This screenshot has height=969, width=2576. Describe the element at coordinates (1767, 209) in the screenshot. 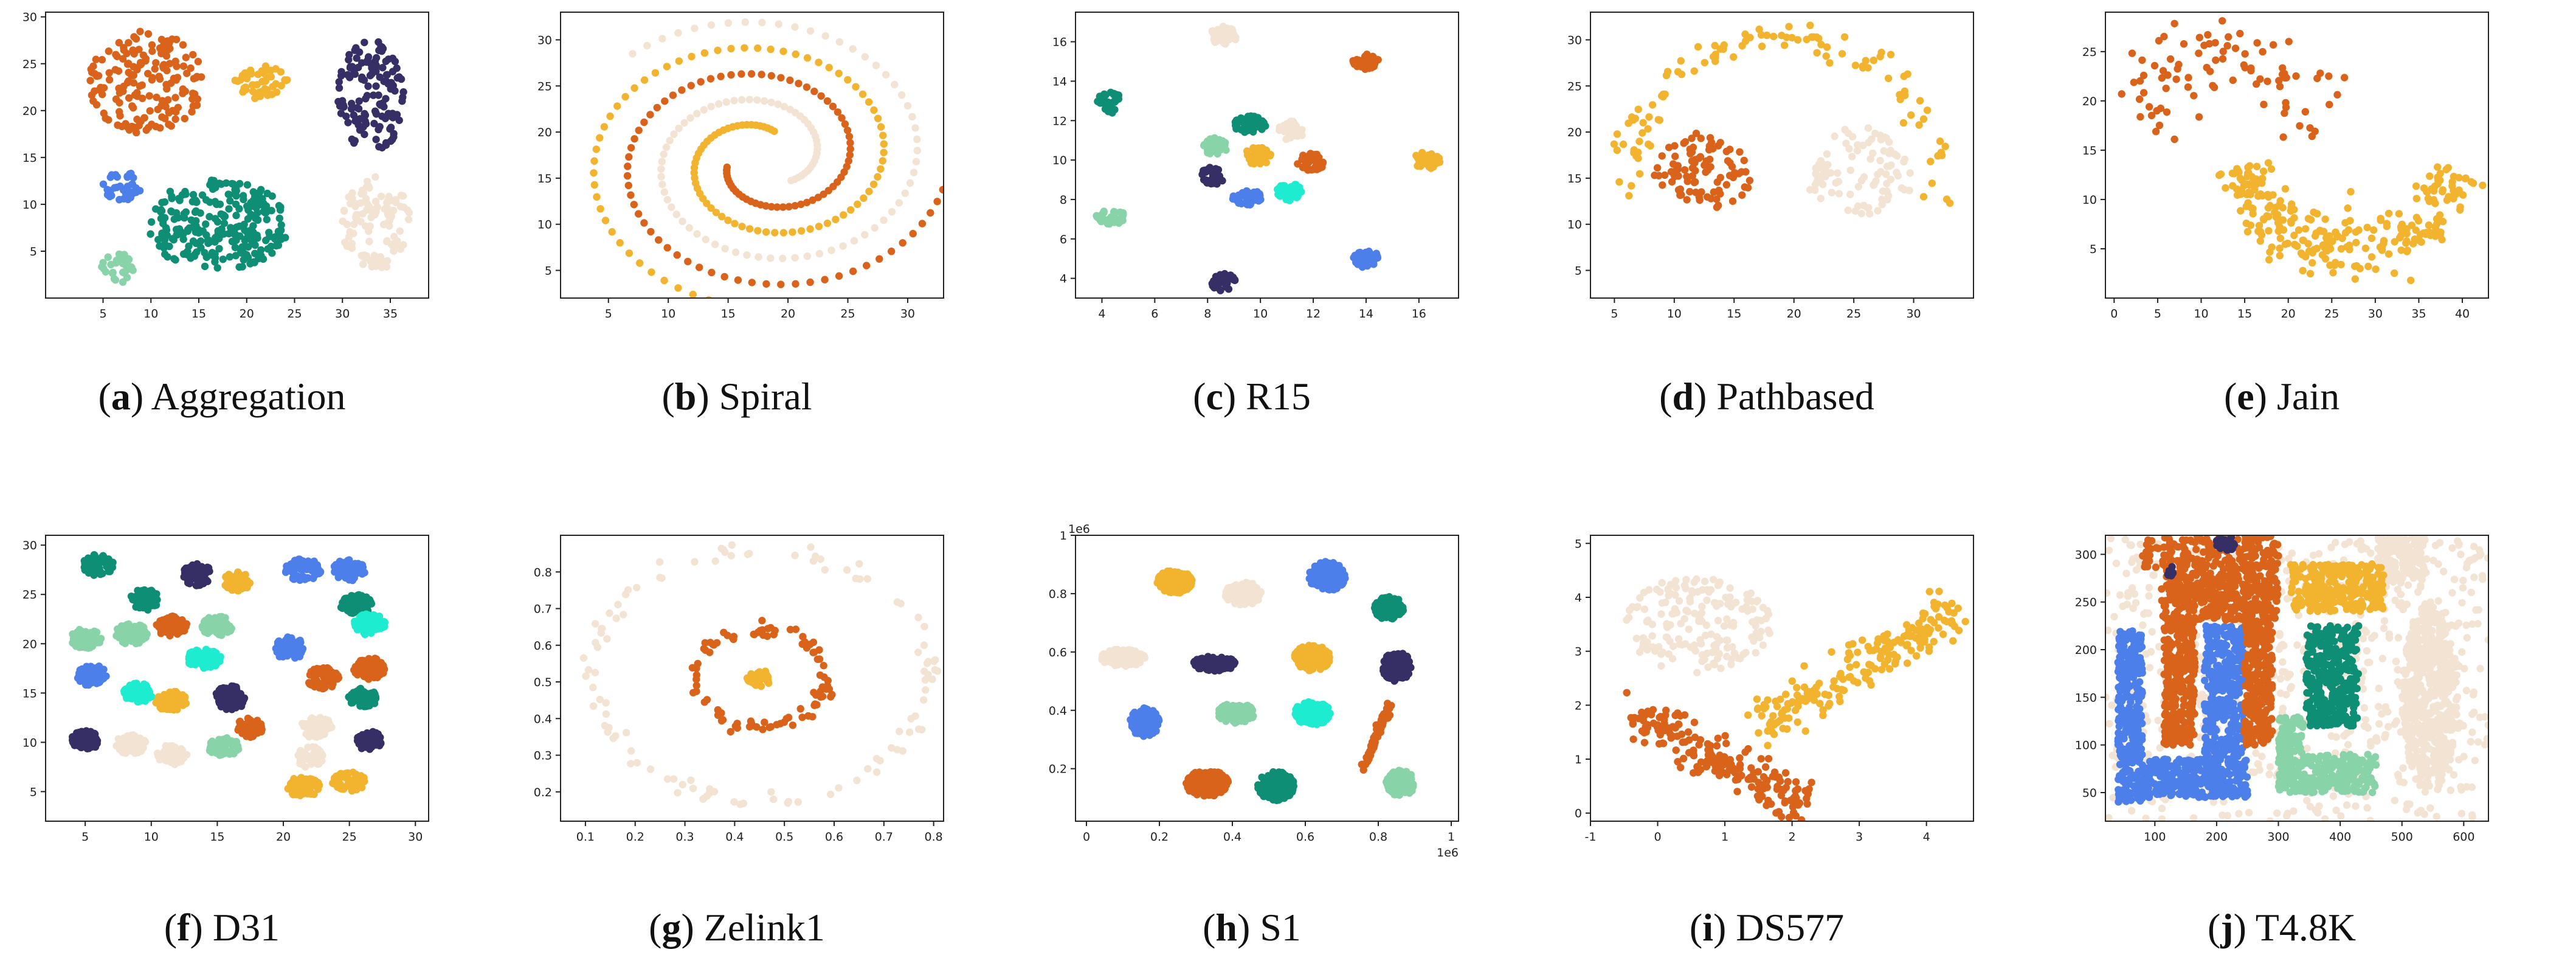

I see `panel-pathbased: 5 10 15 20 25 30 5 10 15 20 25 30 (d) Pathbased` at that location.